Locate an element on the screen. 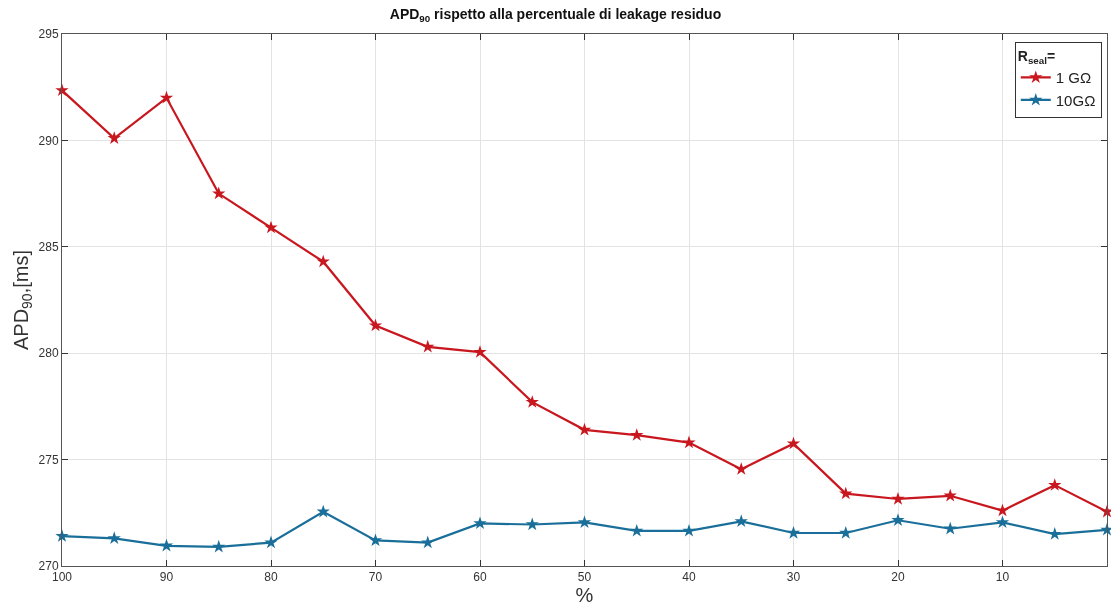 This screenshot has width=1111, height=610. x-tick-label: 70 is located at coordinates (375, 577).